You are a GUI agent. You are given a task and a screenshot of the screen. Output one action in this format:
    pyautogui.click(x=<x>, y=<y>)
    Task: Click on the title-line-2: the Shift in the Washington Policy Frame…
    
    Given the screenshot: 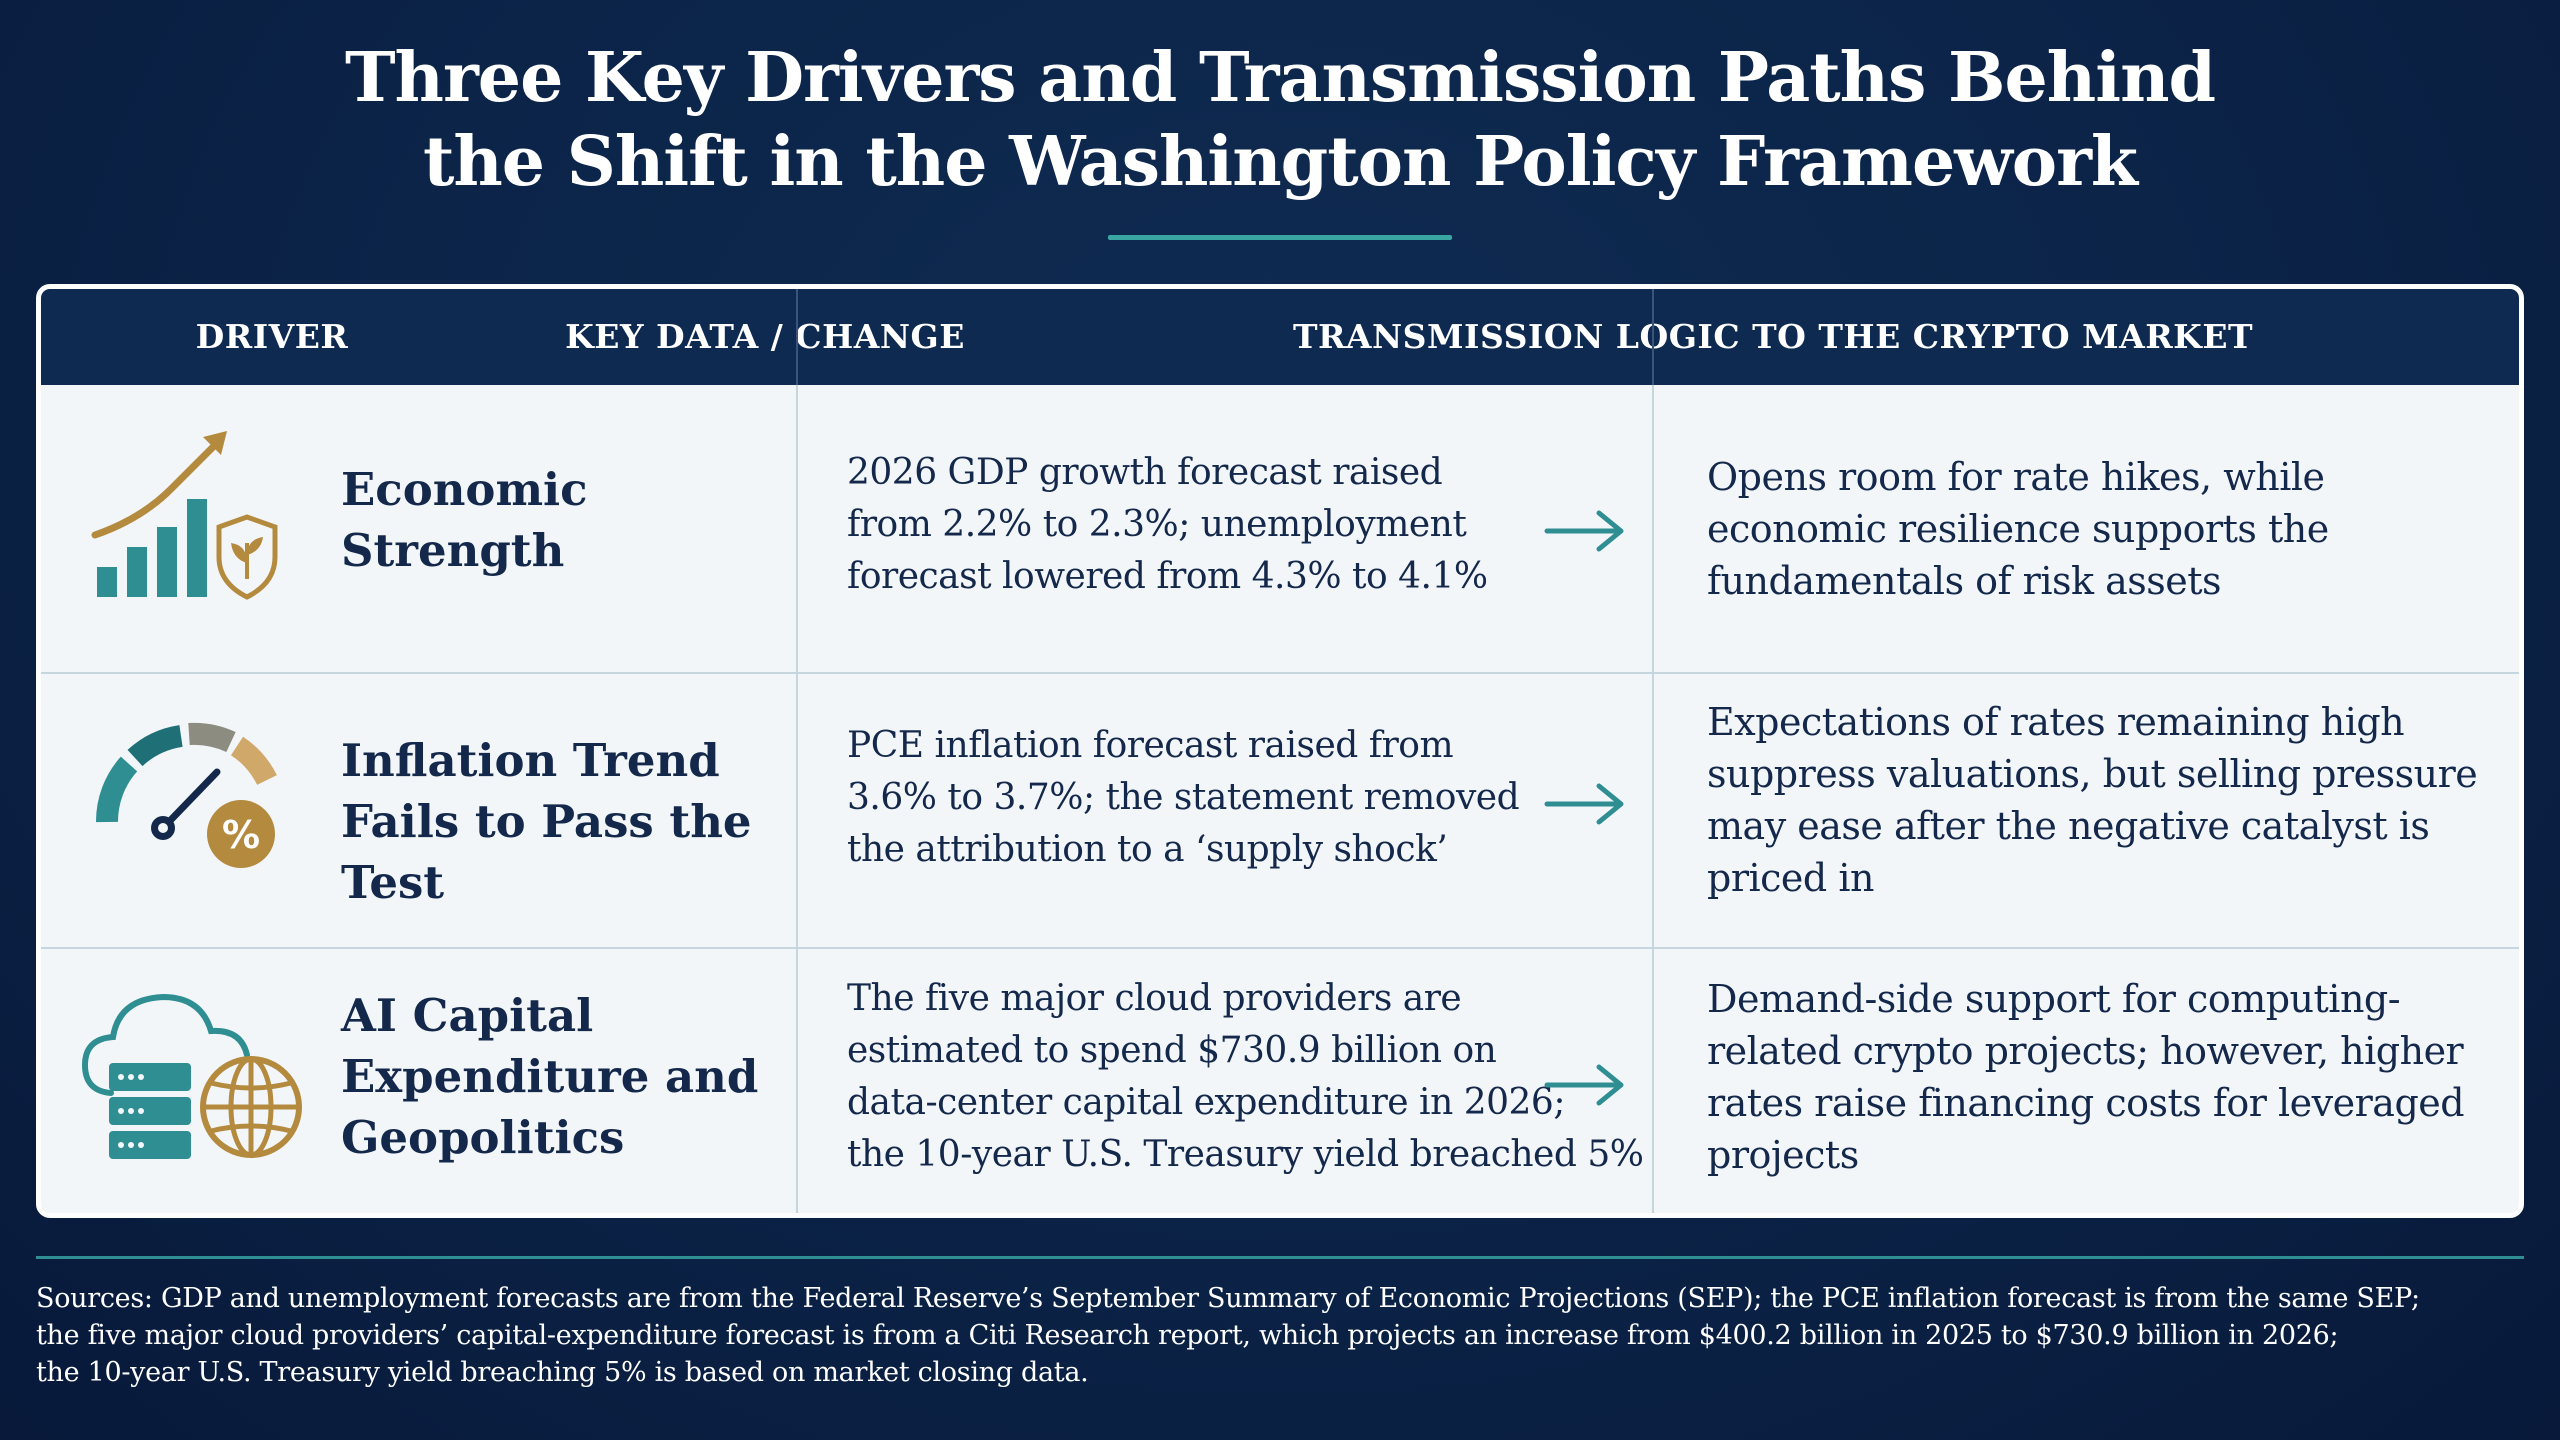 What is the action you would take?
    pyautogui.click(x=1280, y=162)
    